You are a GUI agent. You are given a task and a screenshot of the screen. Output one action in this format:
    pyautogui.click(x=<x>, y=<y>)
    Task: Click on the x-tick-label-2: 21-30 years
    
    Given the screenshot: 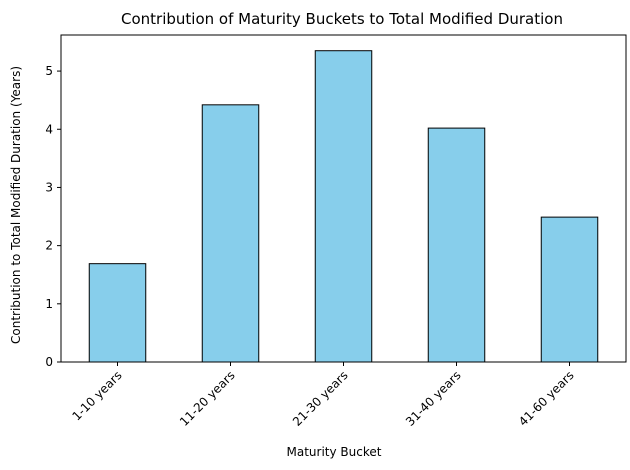 What is the action you would take?
    pyautogui.click(x=320, y=398)
    